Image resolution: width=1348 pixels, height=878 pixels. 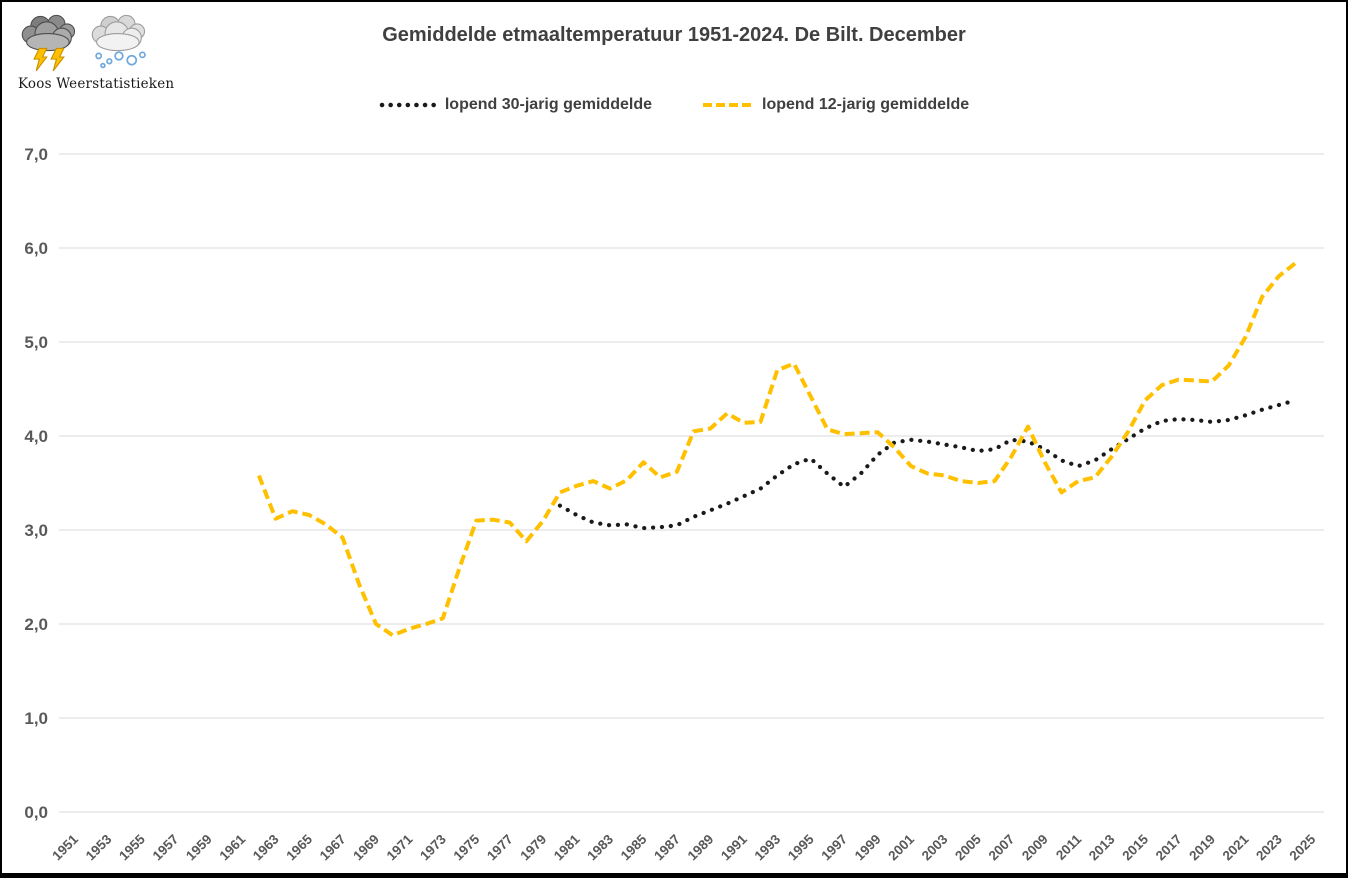 I want to click on x-tick-label: 1961, so click(x=232, y=847).